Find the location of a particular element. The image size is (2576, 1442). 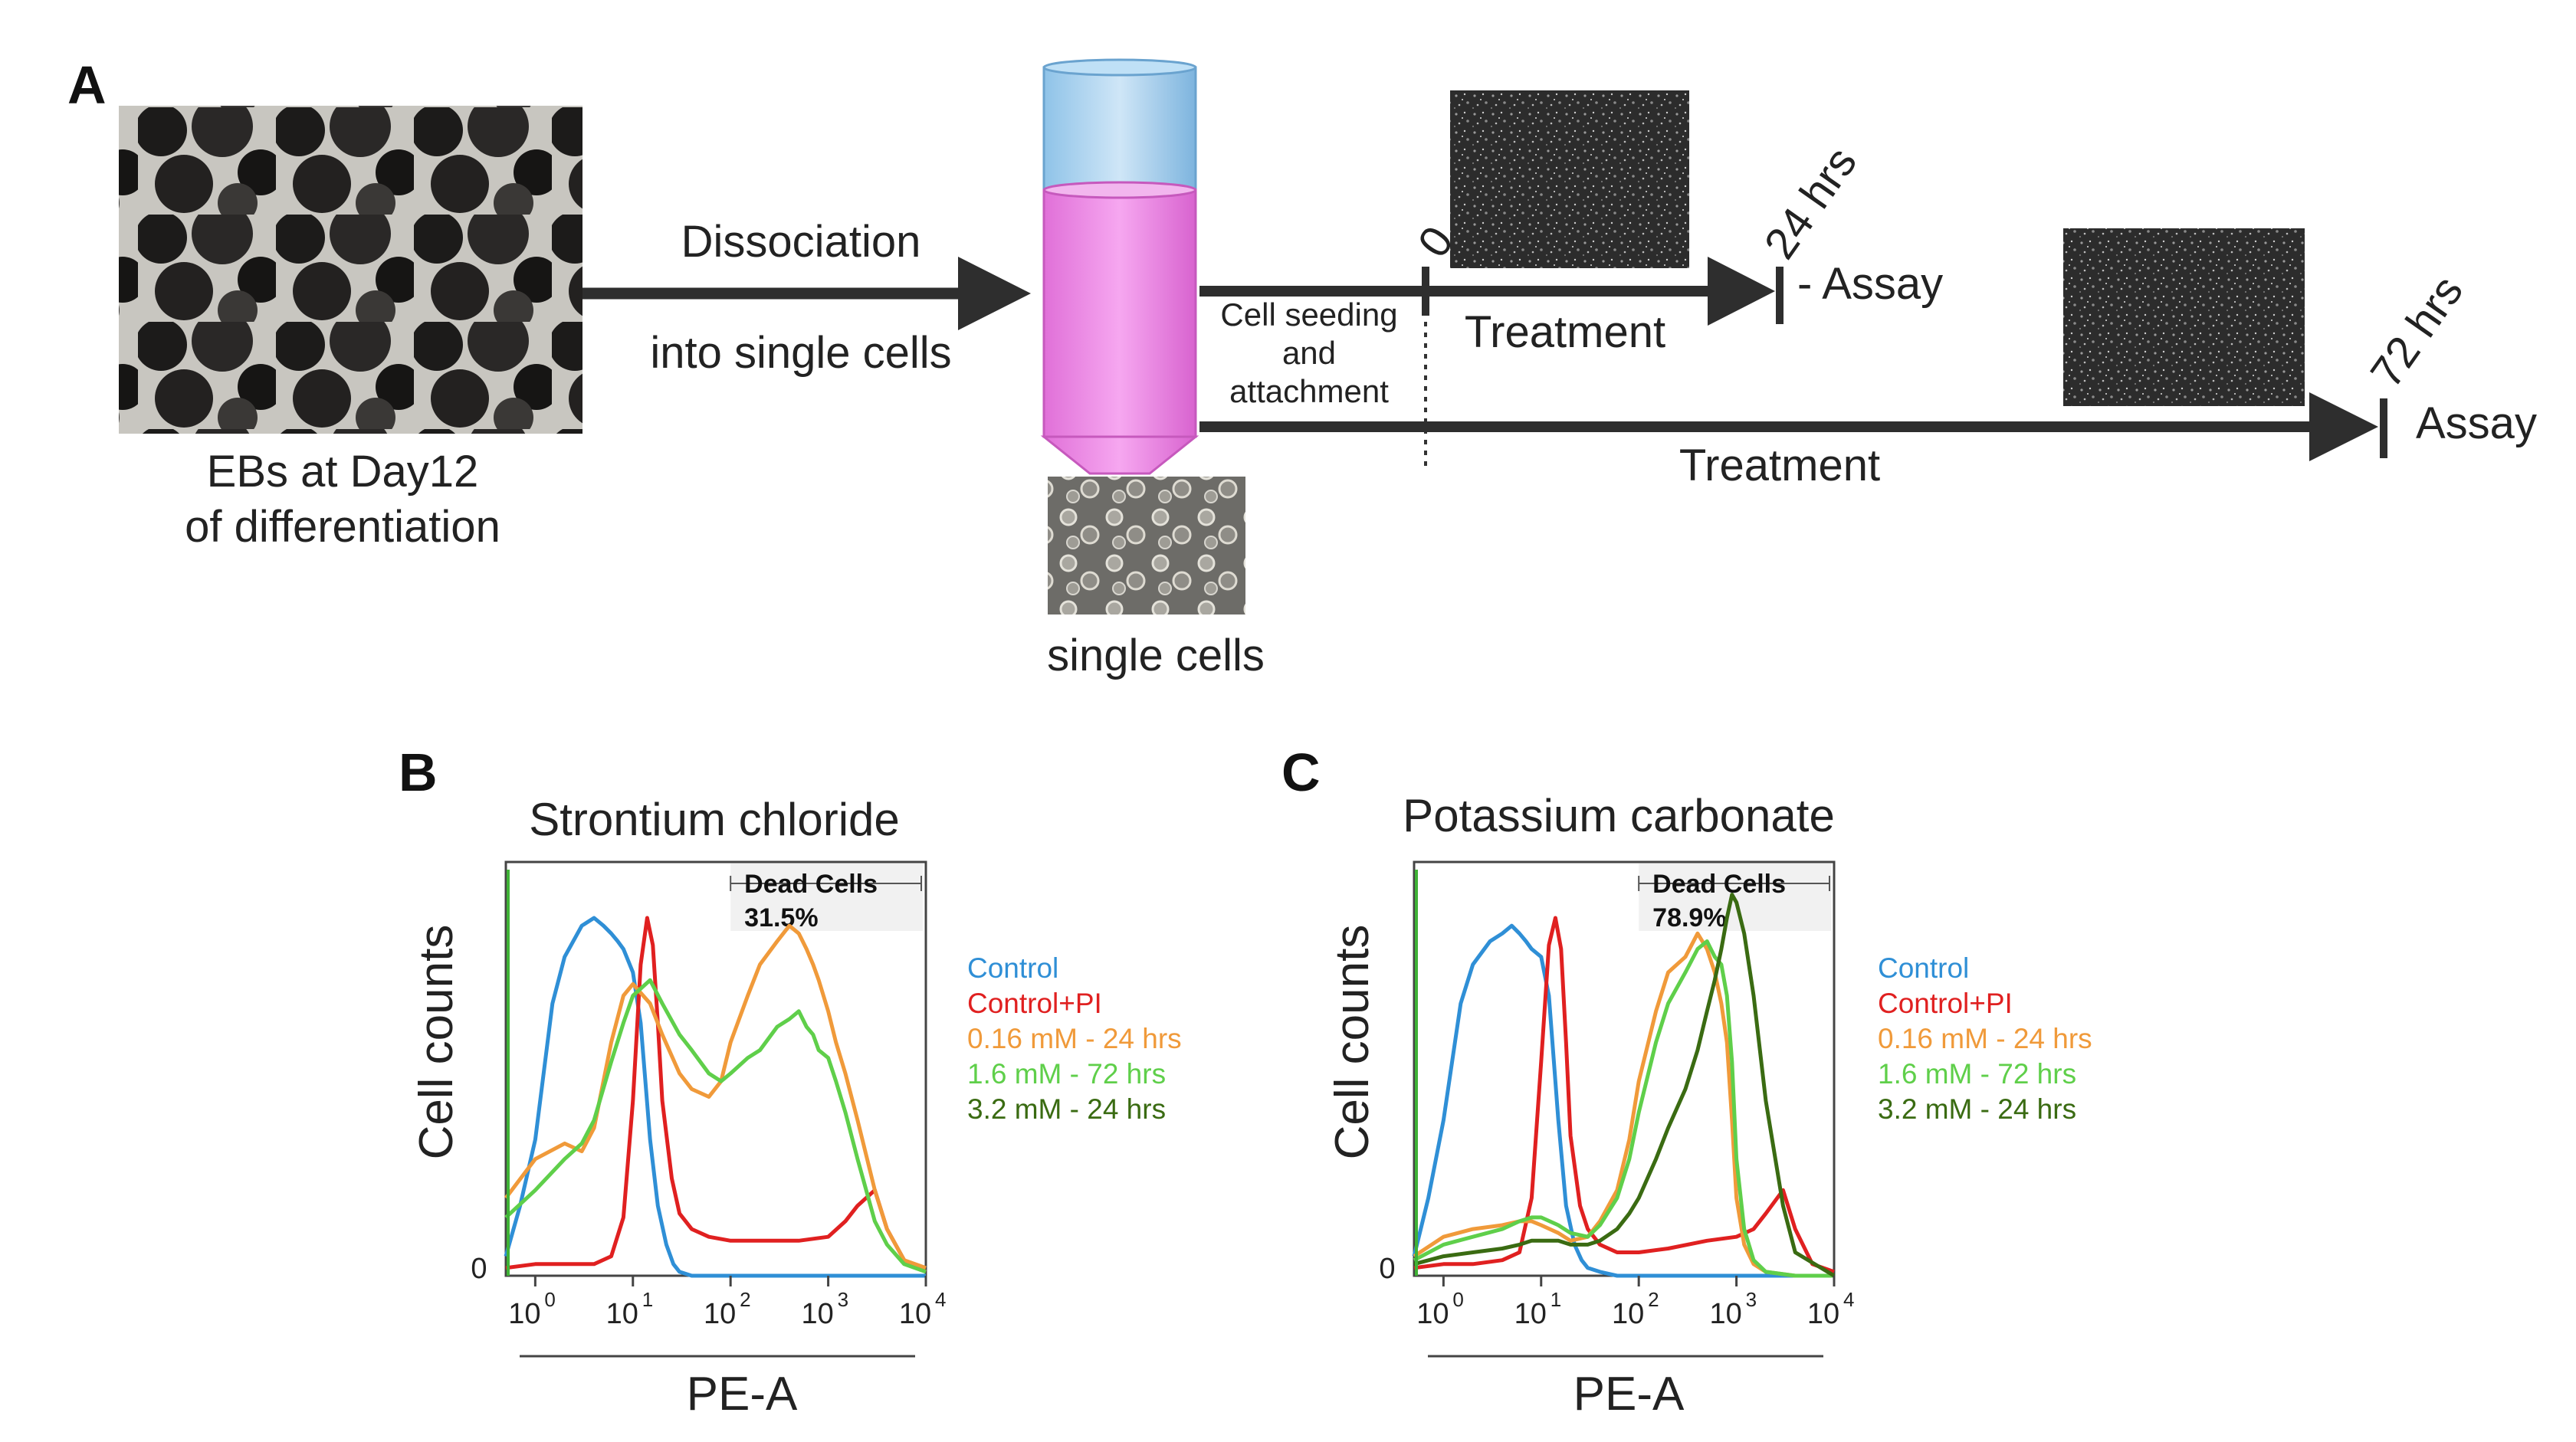

b-legend-item-4: 3.2 mM - 24 hrs is located at coordinates (1066, 1109).